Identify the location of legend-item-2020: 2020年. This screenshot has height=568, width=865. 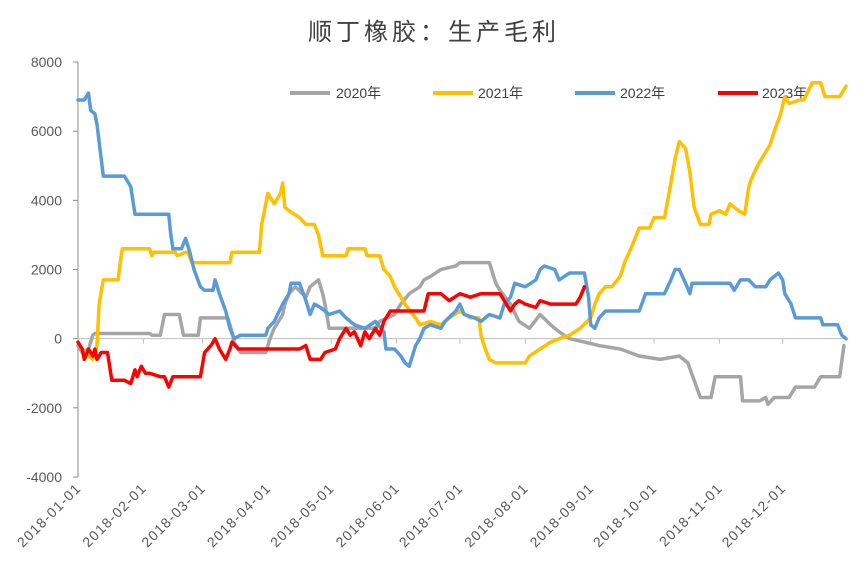
(335, 93).